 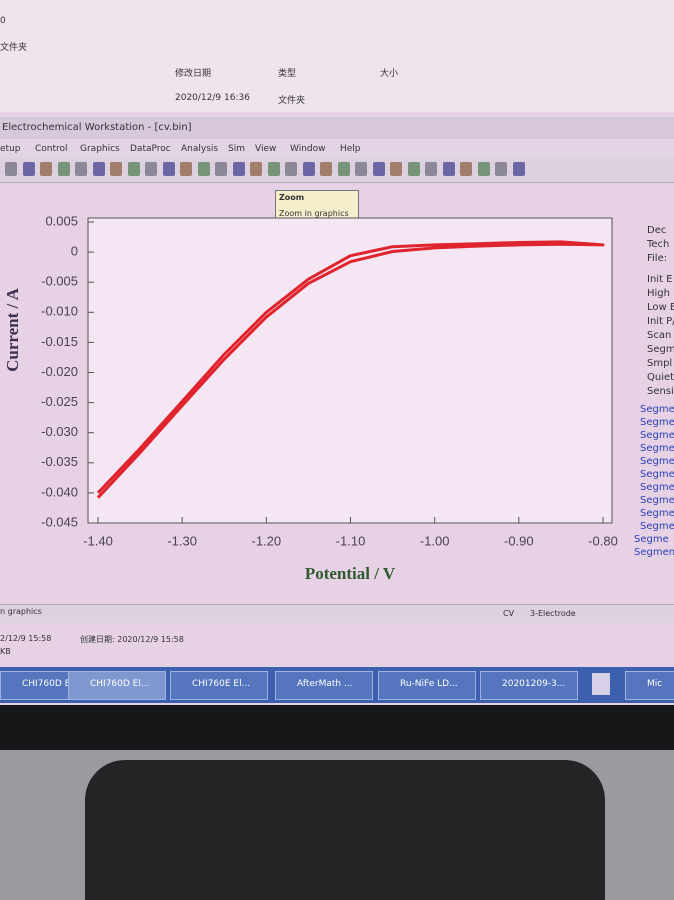 What do you see at coordinates (308, 149) in the screenshot?
I see `menu-item: Window` at bounding box center [308, 149].